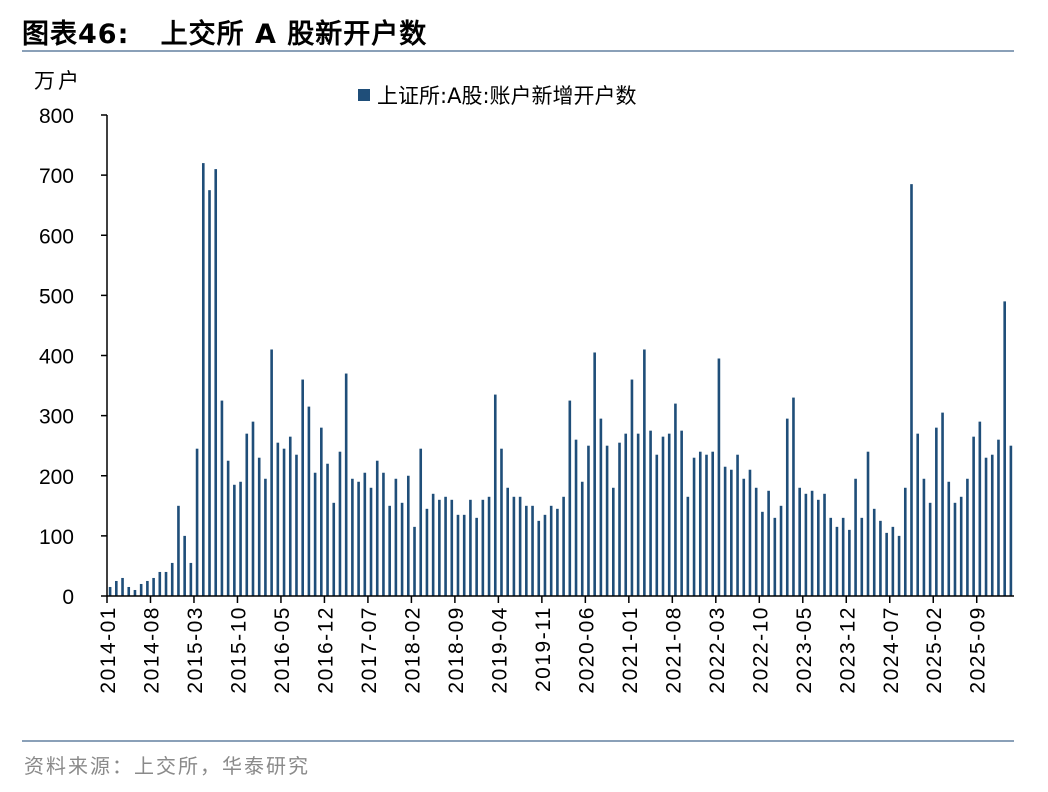 This screenshot has width=1048, height=792. What do you see at coordinates (56, 477) in the screenshot?
I see `y-tick-label: 200` at bounding box center [56, 477].